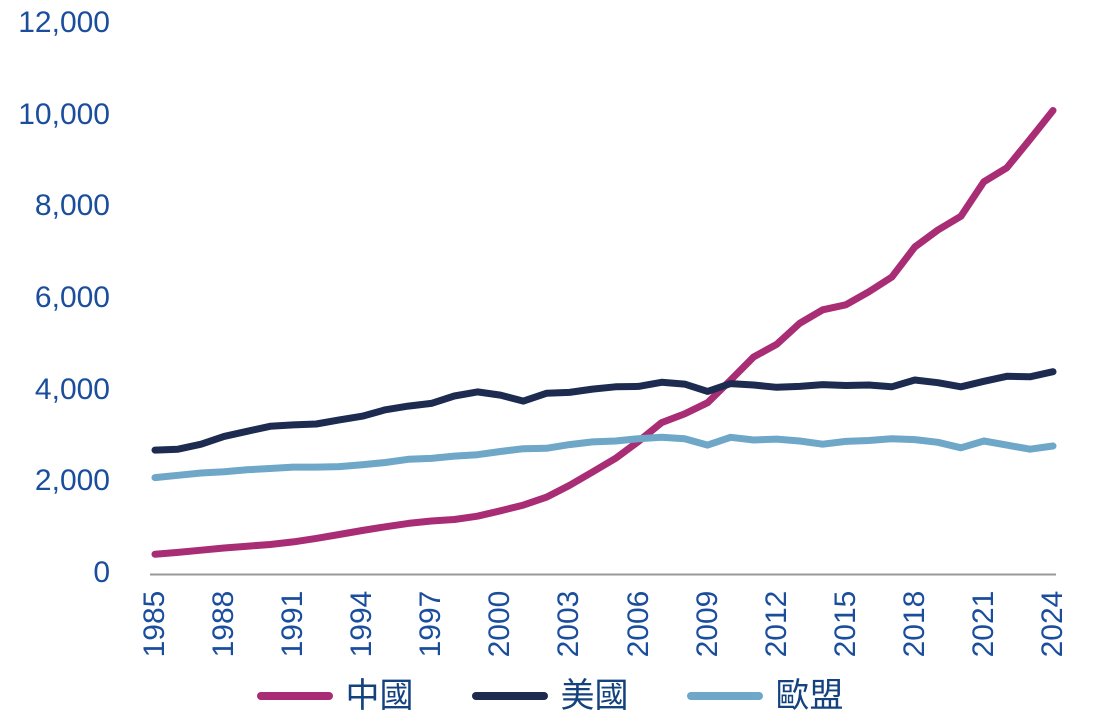  I want to click on y-axis-tick-label: 10,000, so click(64, 114).